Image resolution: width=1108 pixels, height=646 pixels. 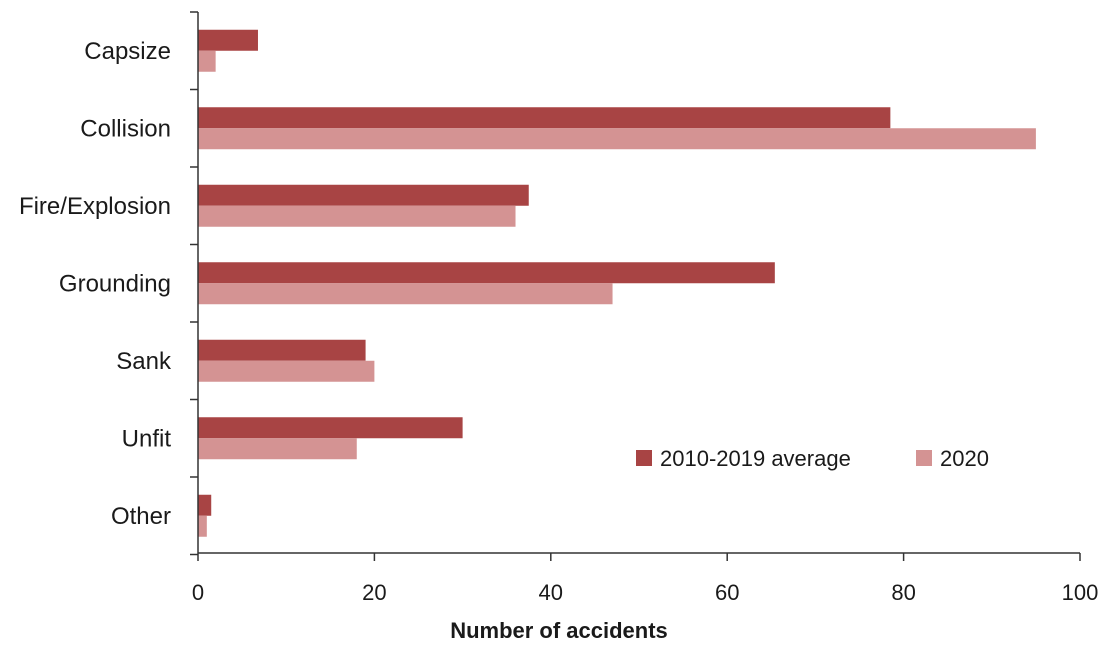 I want to click on bar-2020-grounding, so click(x=405, y=294).